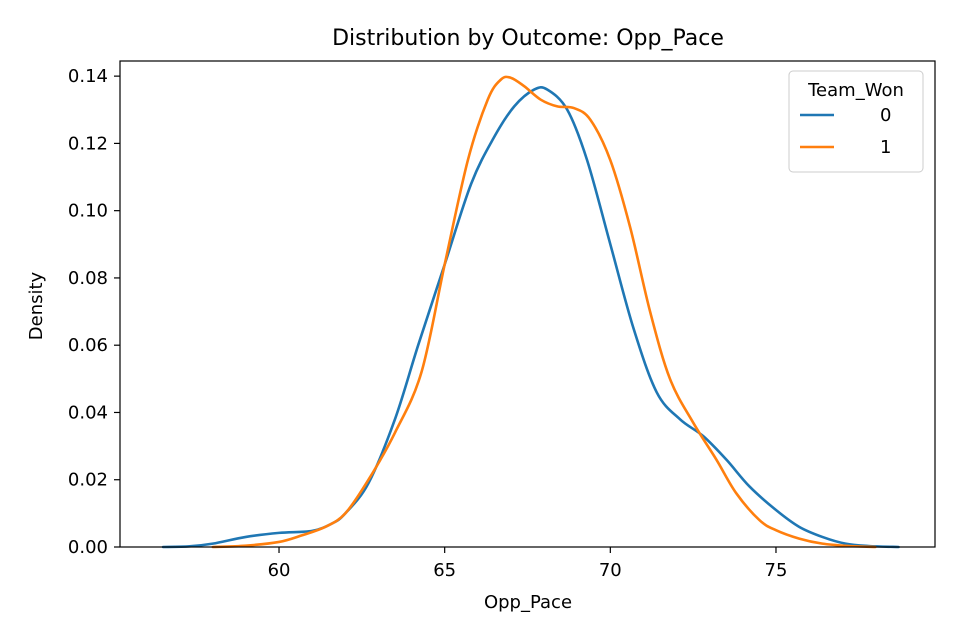 This screenshot has width=960, height=640. Describe the element at coordinates (885, 115) in the screenshot. I see `legend-label-0: 0` at that location.